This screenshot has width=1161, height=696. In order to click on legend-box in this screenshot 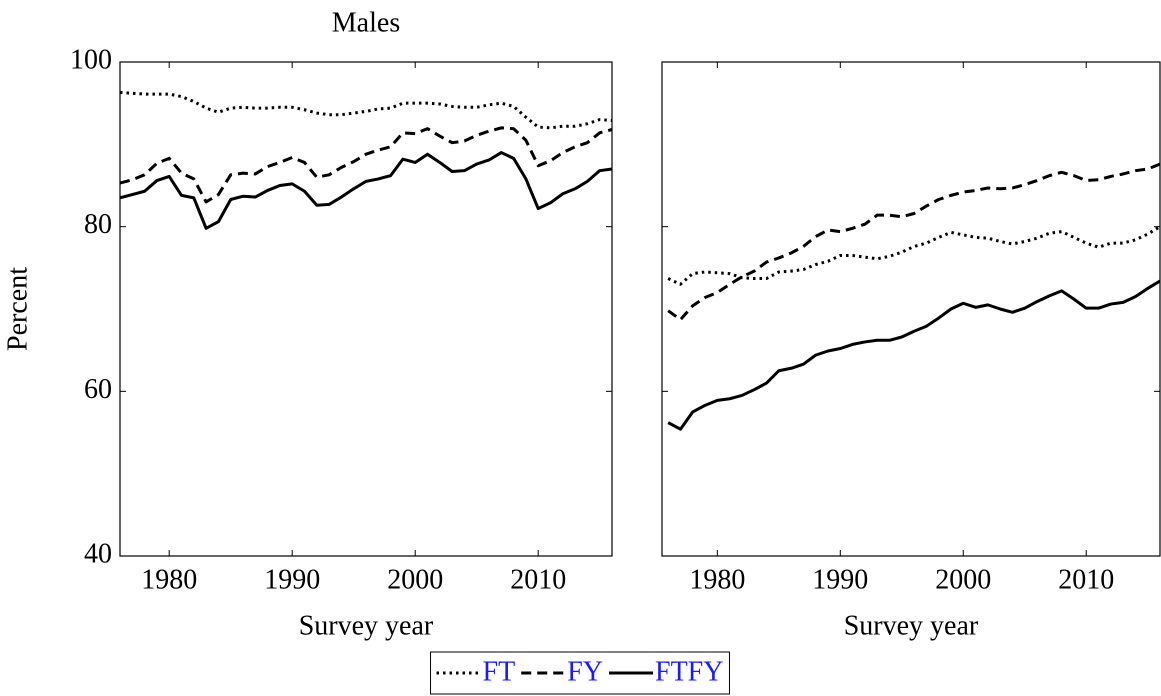, I will do `click(580, 673)`.